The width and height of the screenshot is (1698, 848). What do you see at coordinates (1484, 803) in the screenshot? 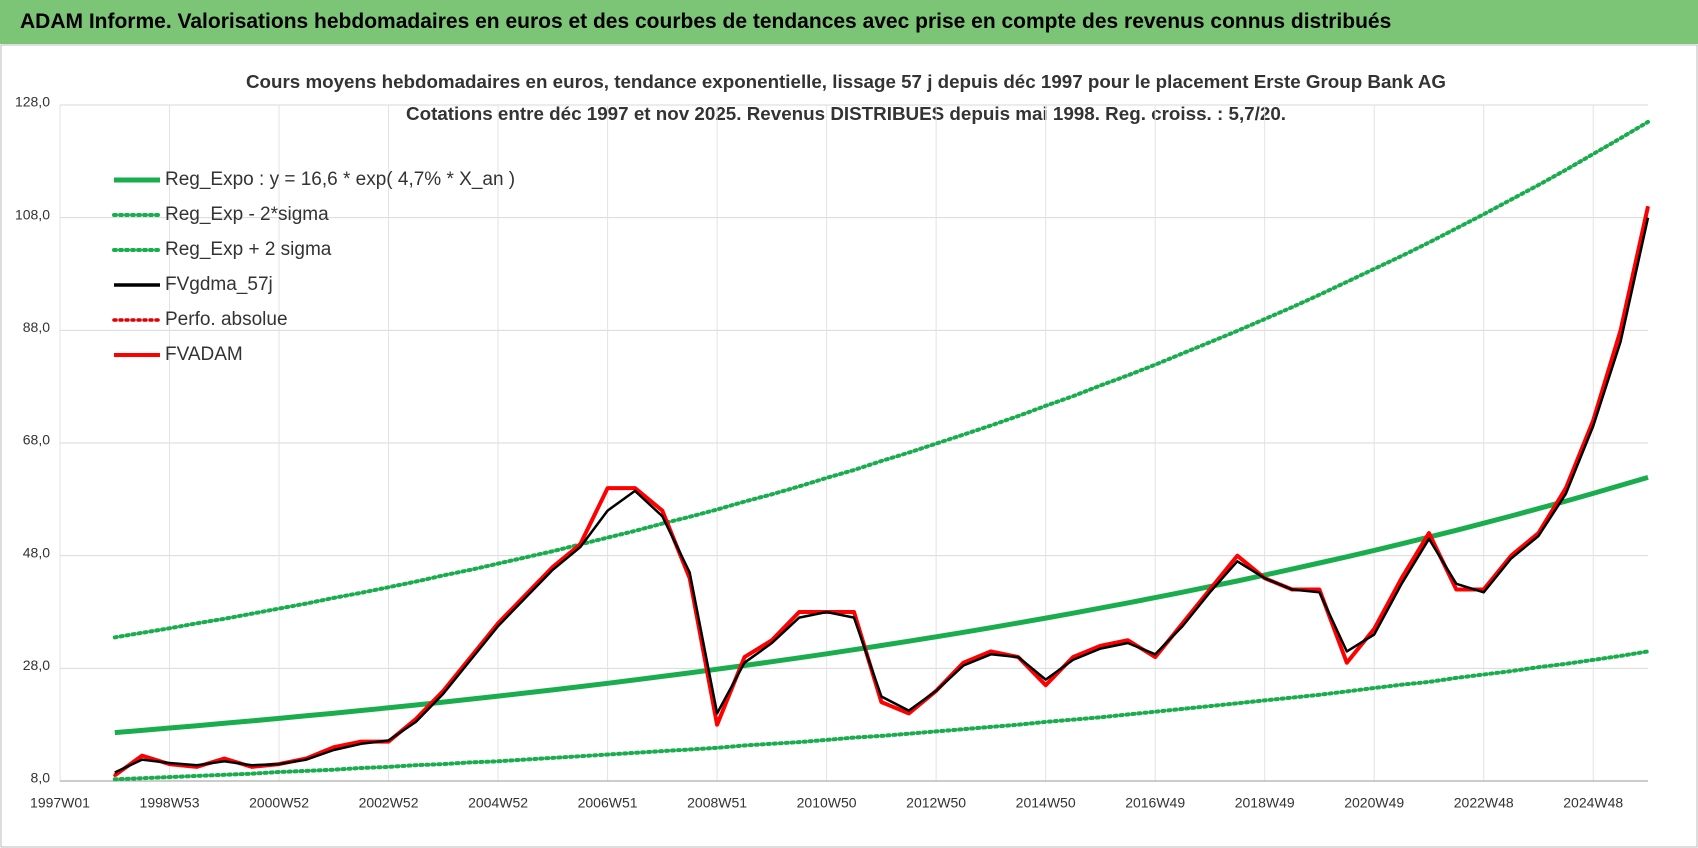
I see `x-tick-label: 2022W48` at bounding box center [1484, 803].